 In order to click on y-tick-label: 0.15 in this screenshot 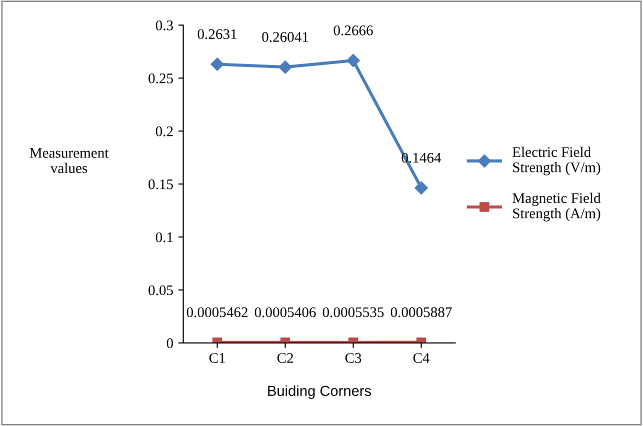, I will do `click(160, 184)`.